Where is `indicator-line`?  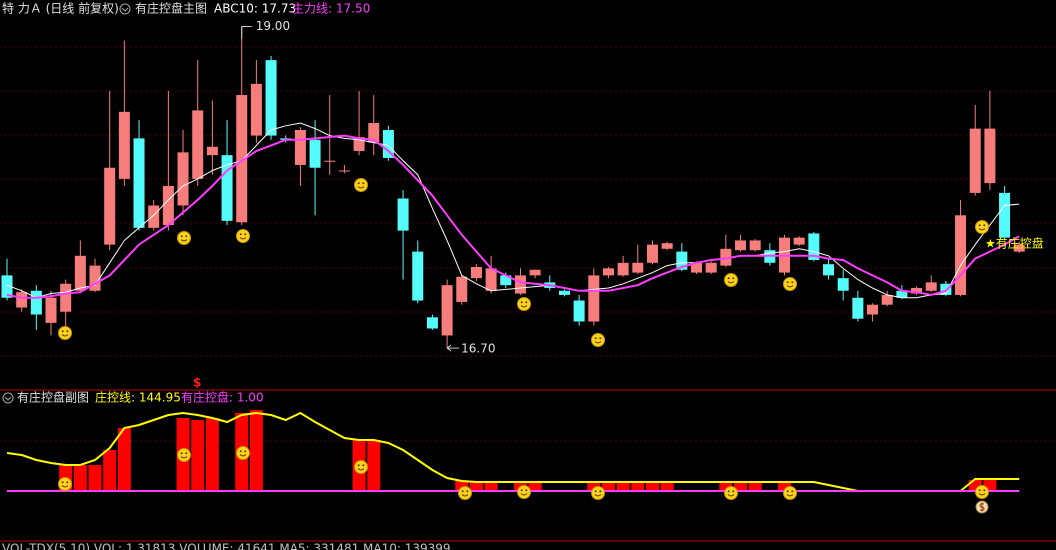 indicator-line is located at coordinates (513, 451).